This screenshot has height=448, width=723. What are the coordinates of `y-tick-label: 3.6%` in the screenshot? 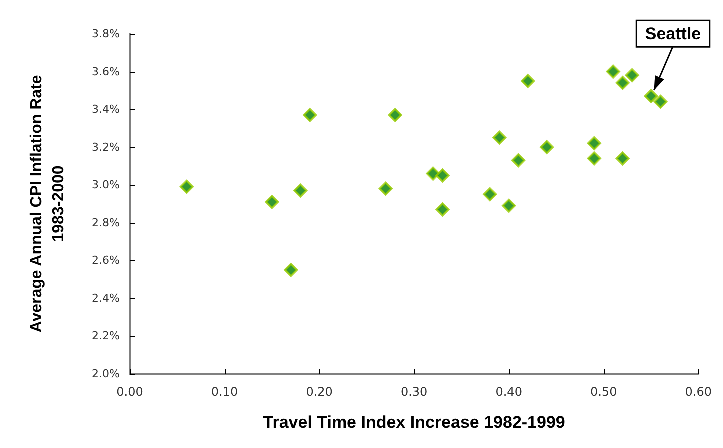 It's located at (106, 71).